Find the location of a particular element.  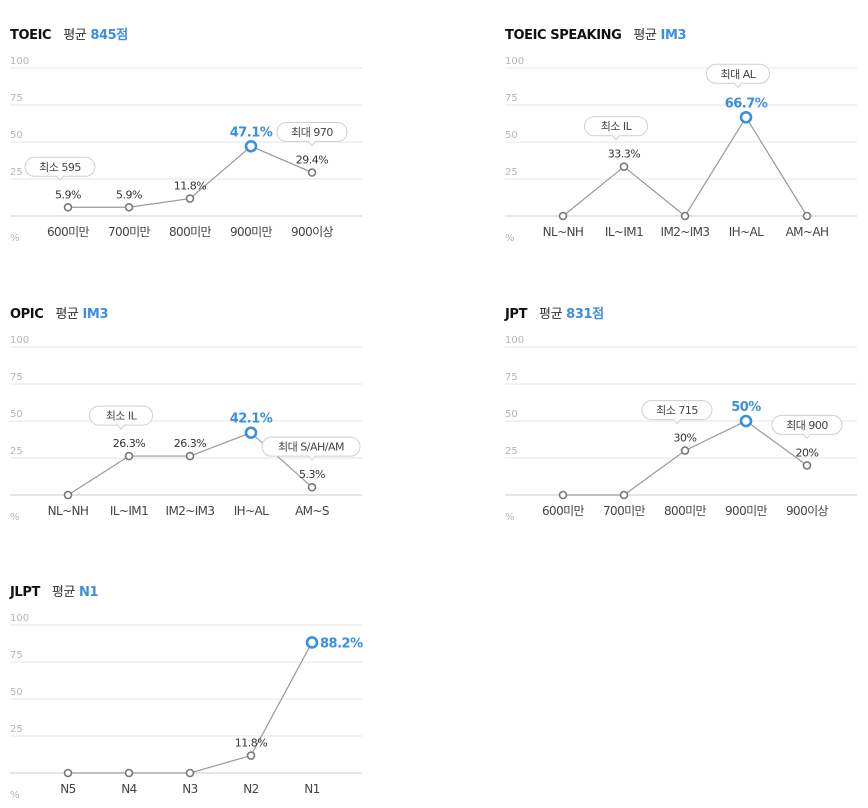

chart-title: TOEIC SPEAKING 평균 IM3 is located at coordinates (596, 36).